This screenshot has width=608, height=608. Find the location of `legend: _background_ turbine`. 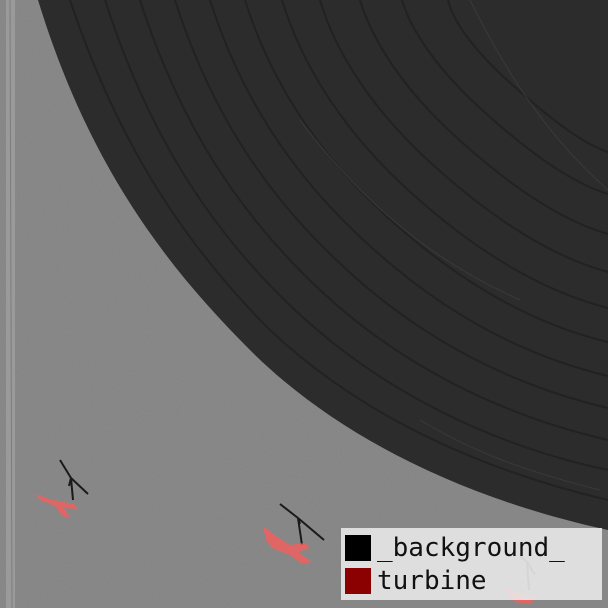

legend: _background_ turbine is located at coordinates (471, 564).